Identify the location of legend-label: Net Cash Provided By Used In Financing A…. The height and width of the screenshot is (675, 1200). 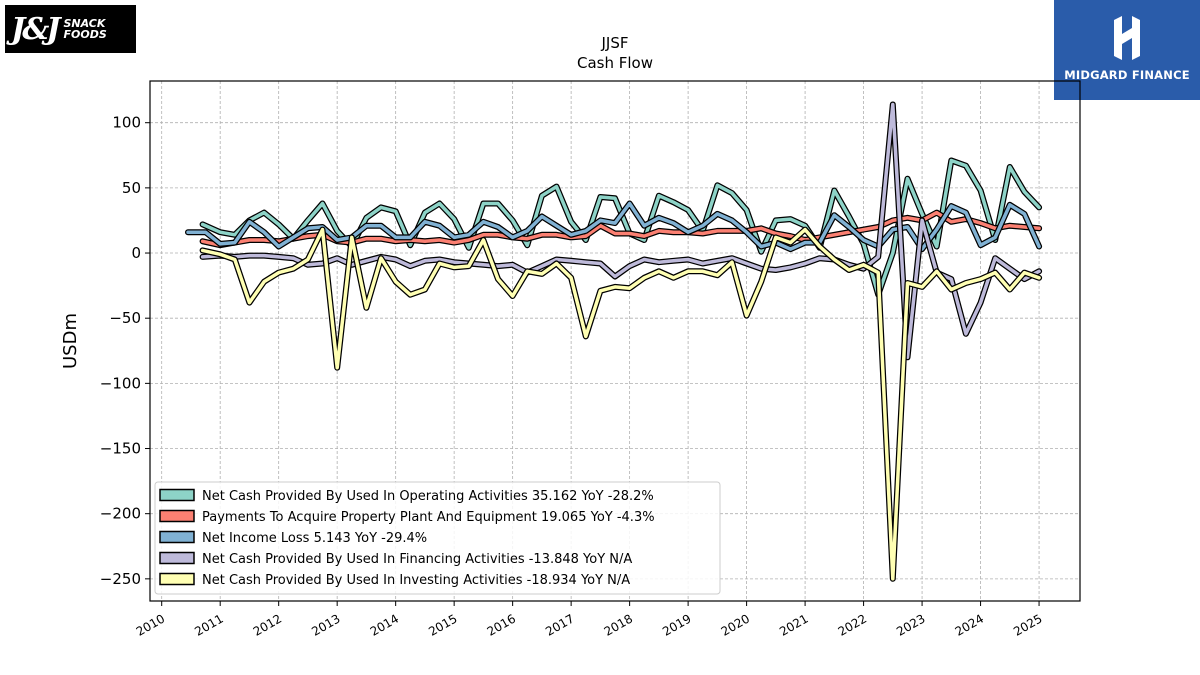
(417, 559).